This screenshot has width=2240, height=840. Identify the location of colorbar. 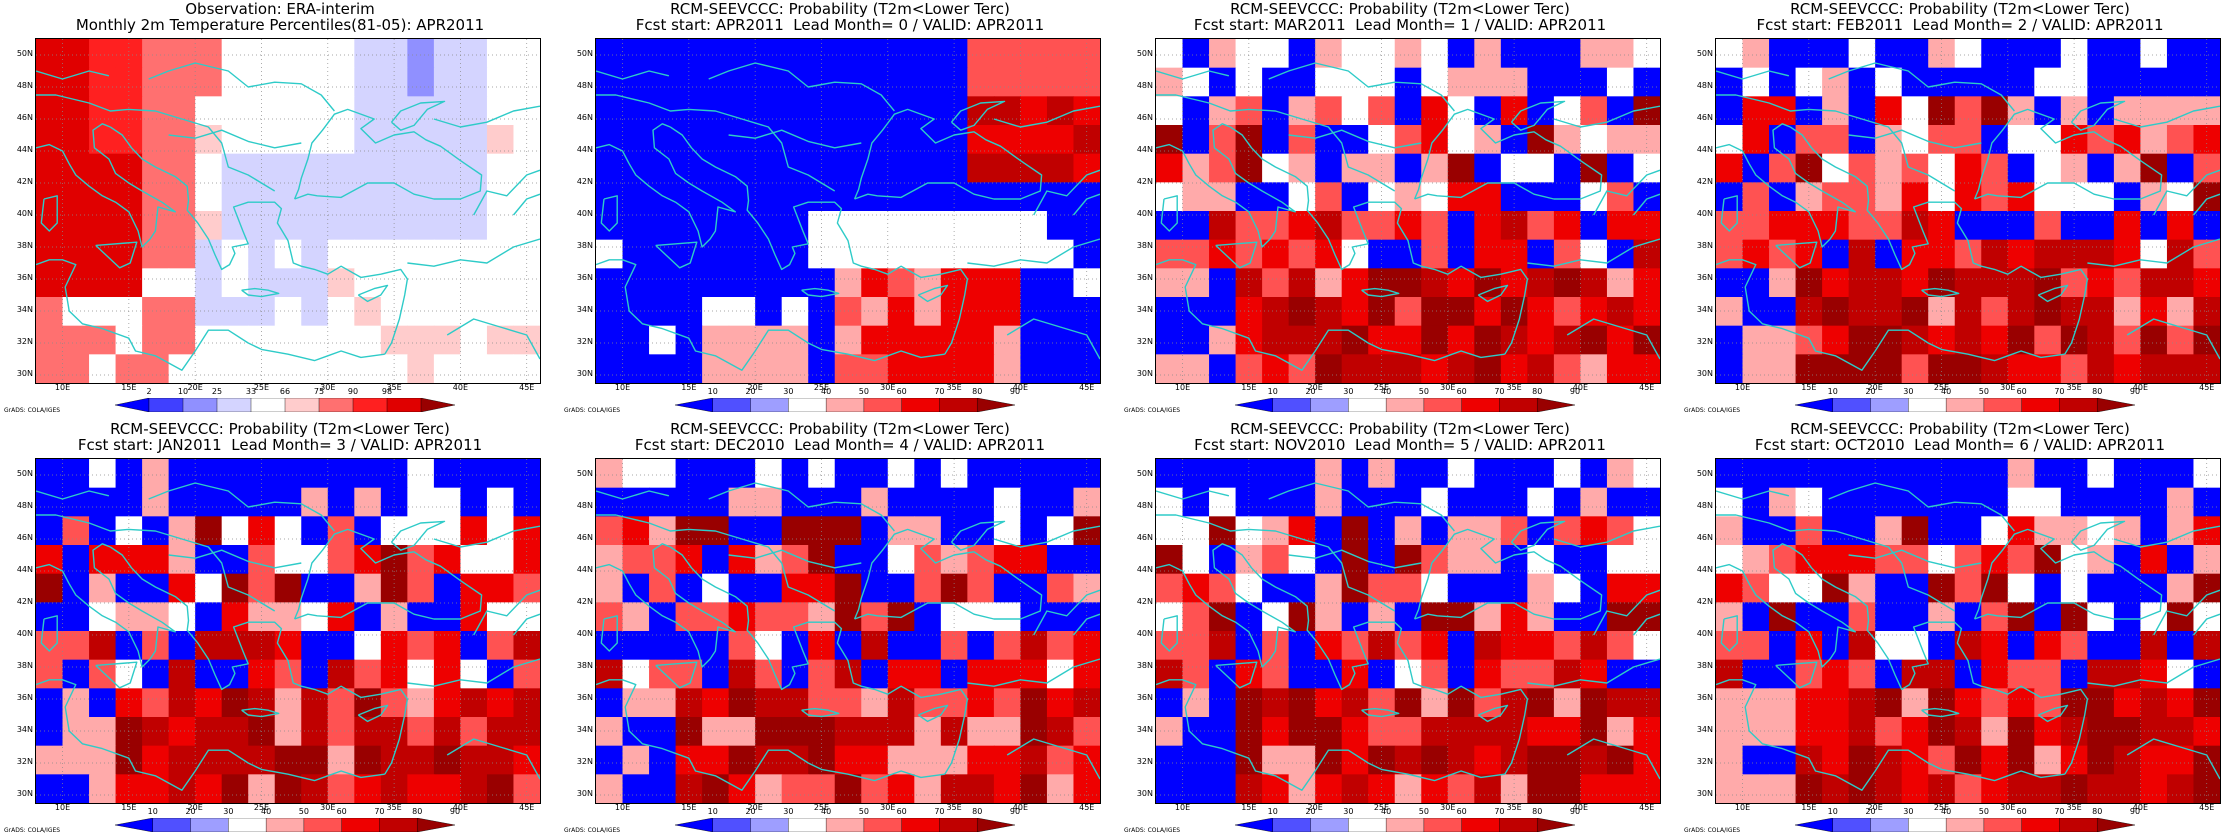
(845, 405).